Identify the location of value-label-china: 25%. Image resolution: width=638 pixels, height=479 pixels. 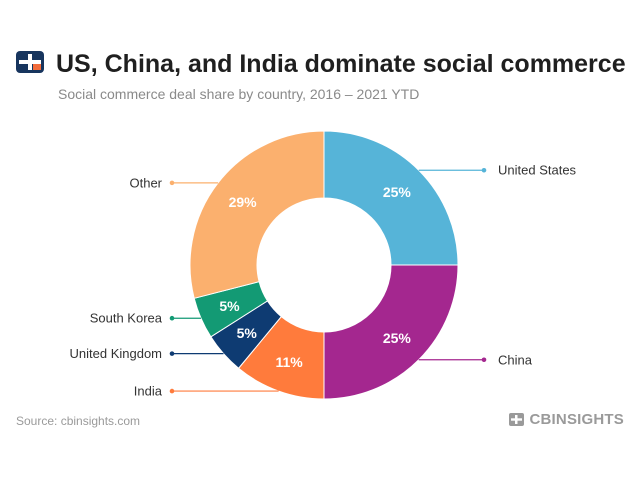
(397, 338).